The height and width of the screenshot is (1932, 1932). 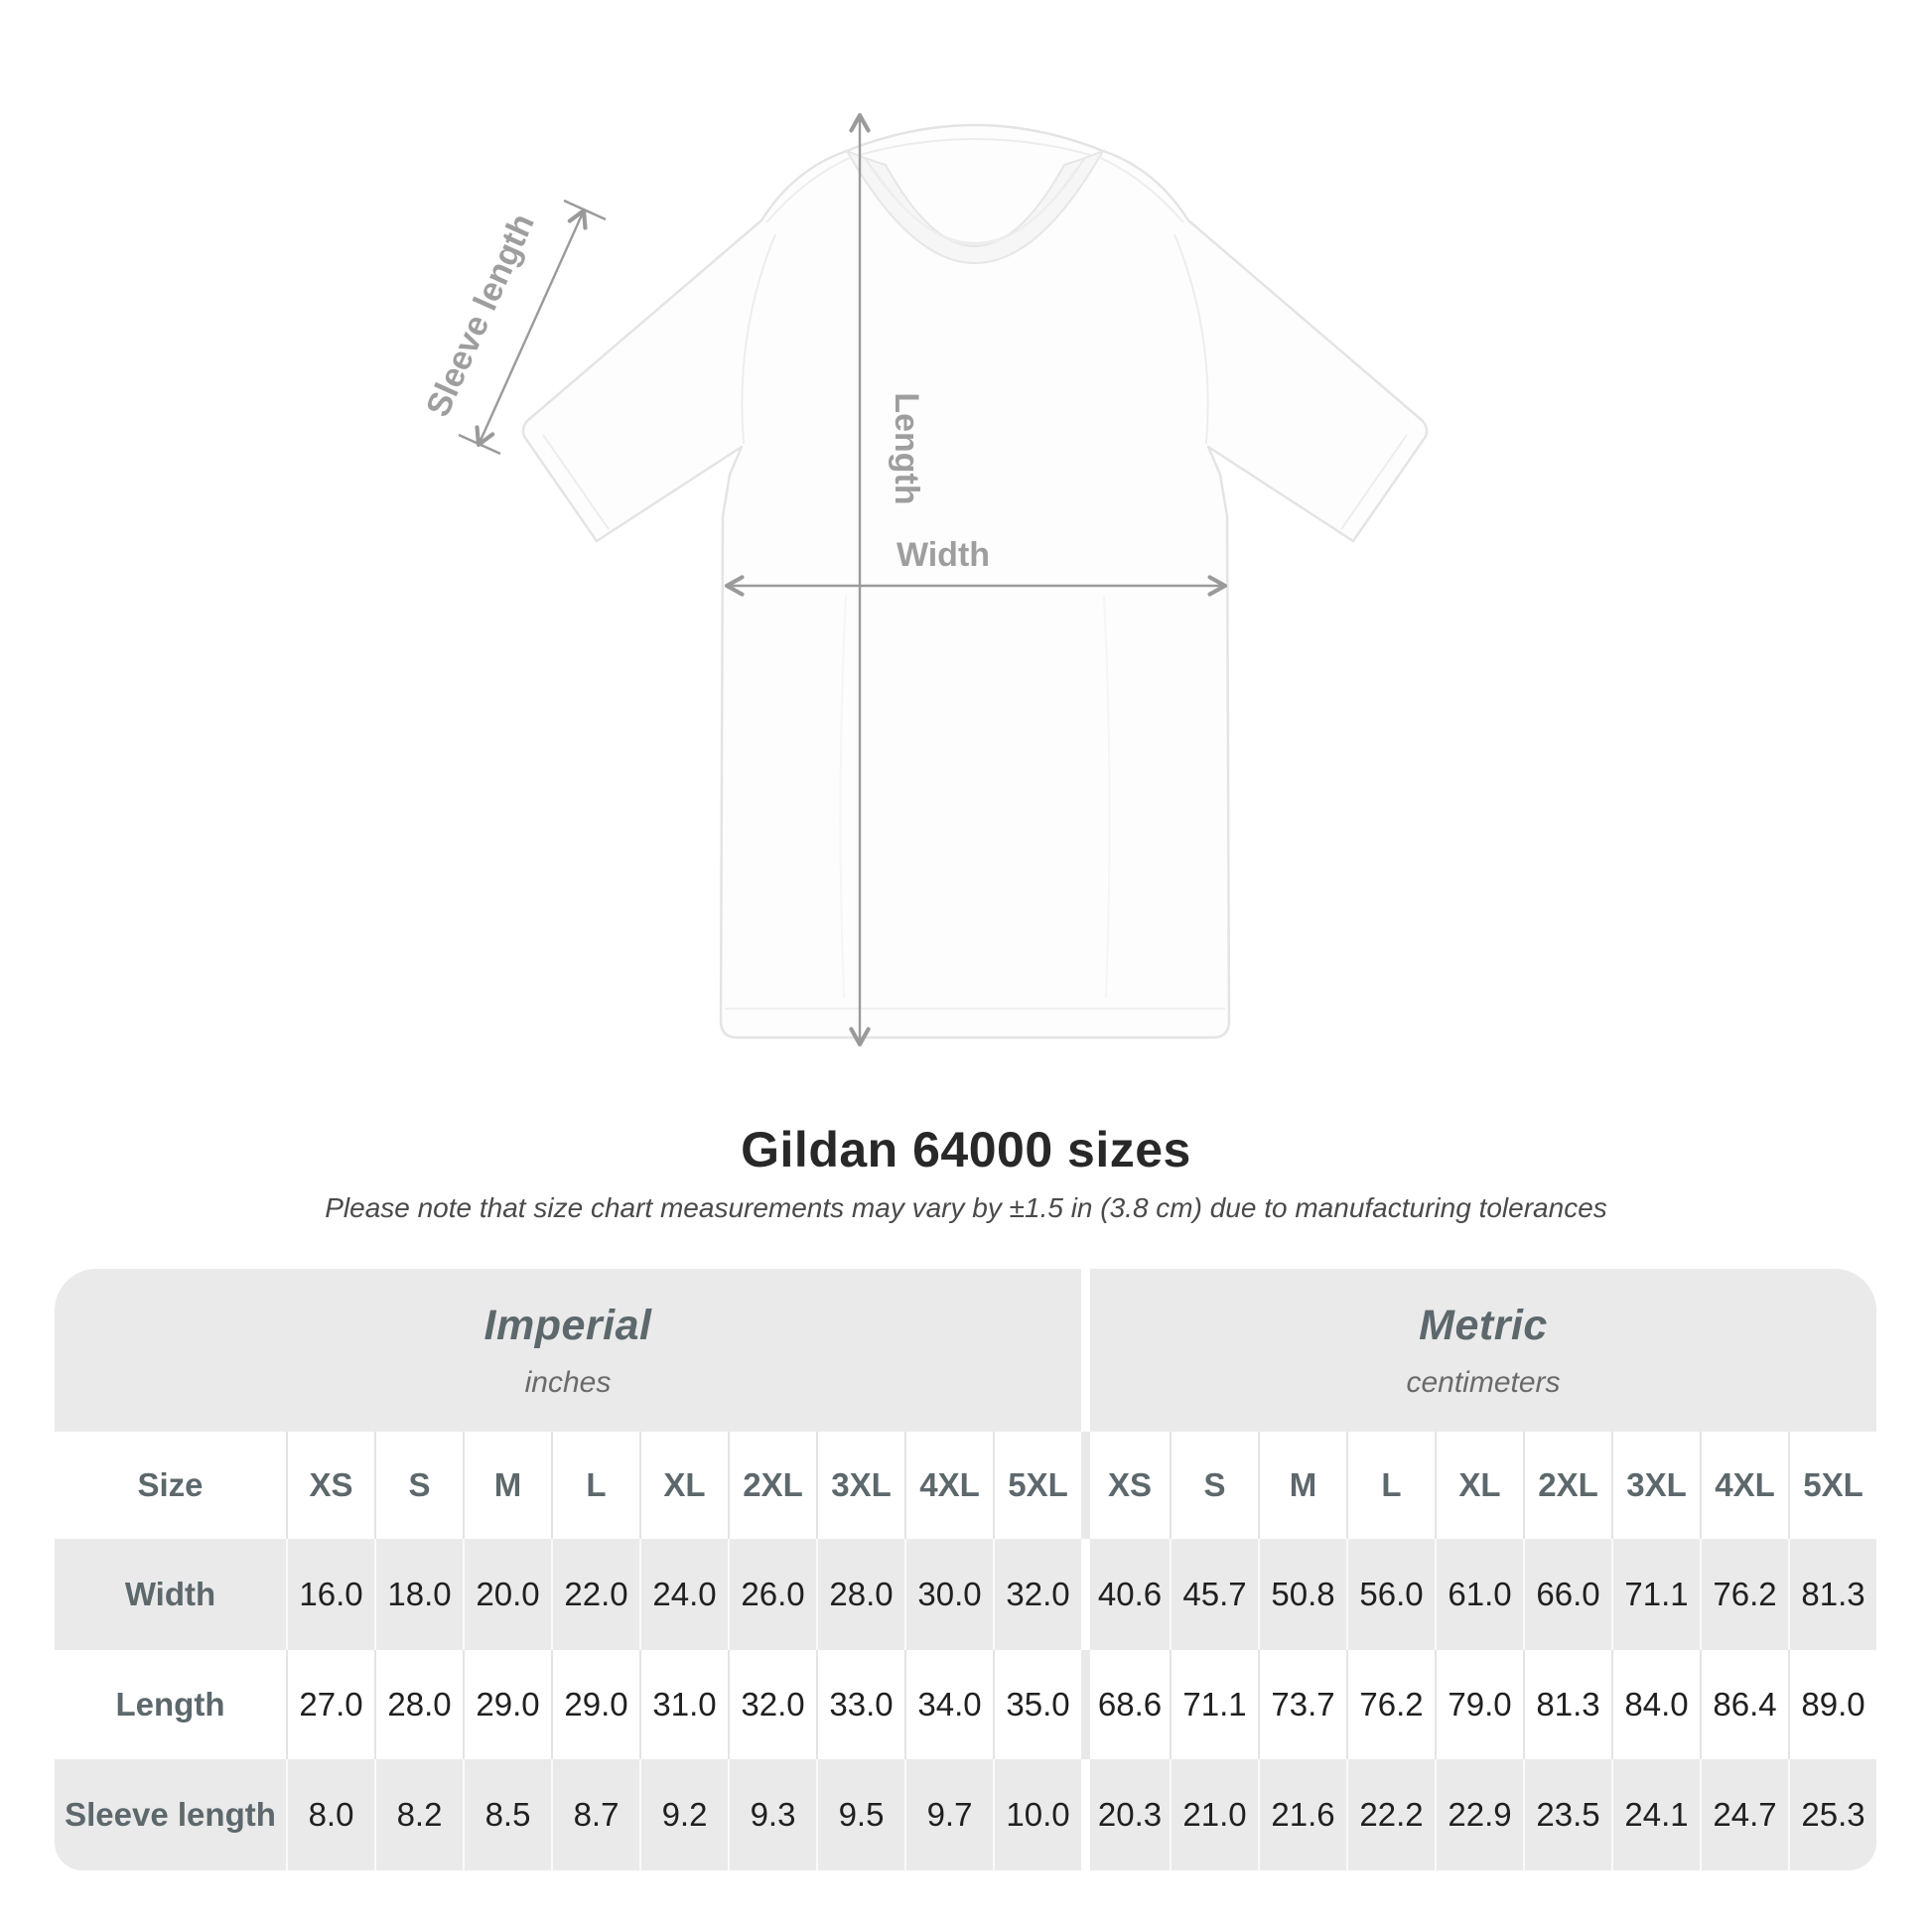 What do you see at coordinates (507, 1815) in the screenshot?
I see `value-cell: 8.5` at bounding box center [507, 1815].